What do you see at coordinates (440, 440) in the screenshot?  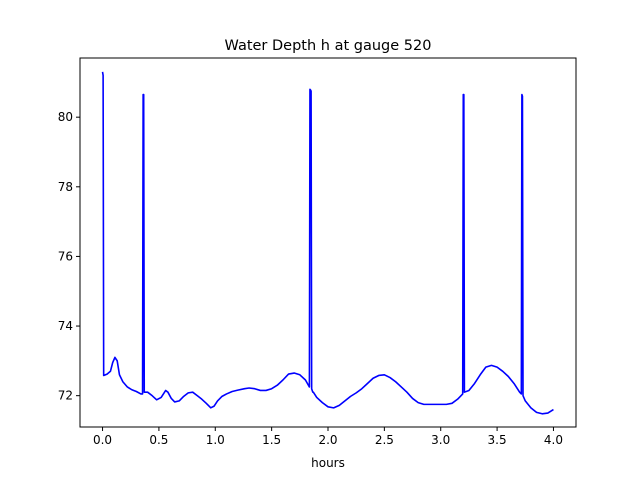 I see `x-tick-label: 3.0` at bounding box center [440, 440].